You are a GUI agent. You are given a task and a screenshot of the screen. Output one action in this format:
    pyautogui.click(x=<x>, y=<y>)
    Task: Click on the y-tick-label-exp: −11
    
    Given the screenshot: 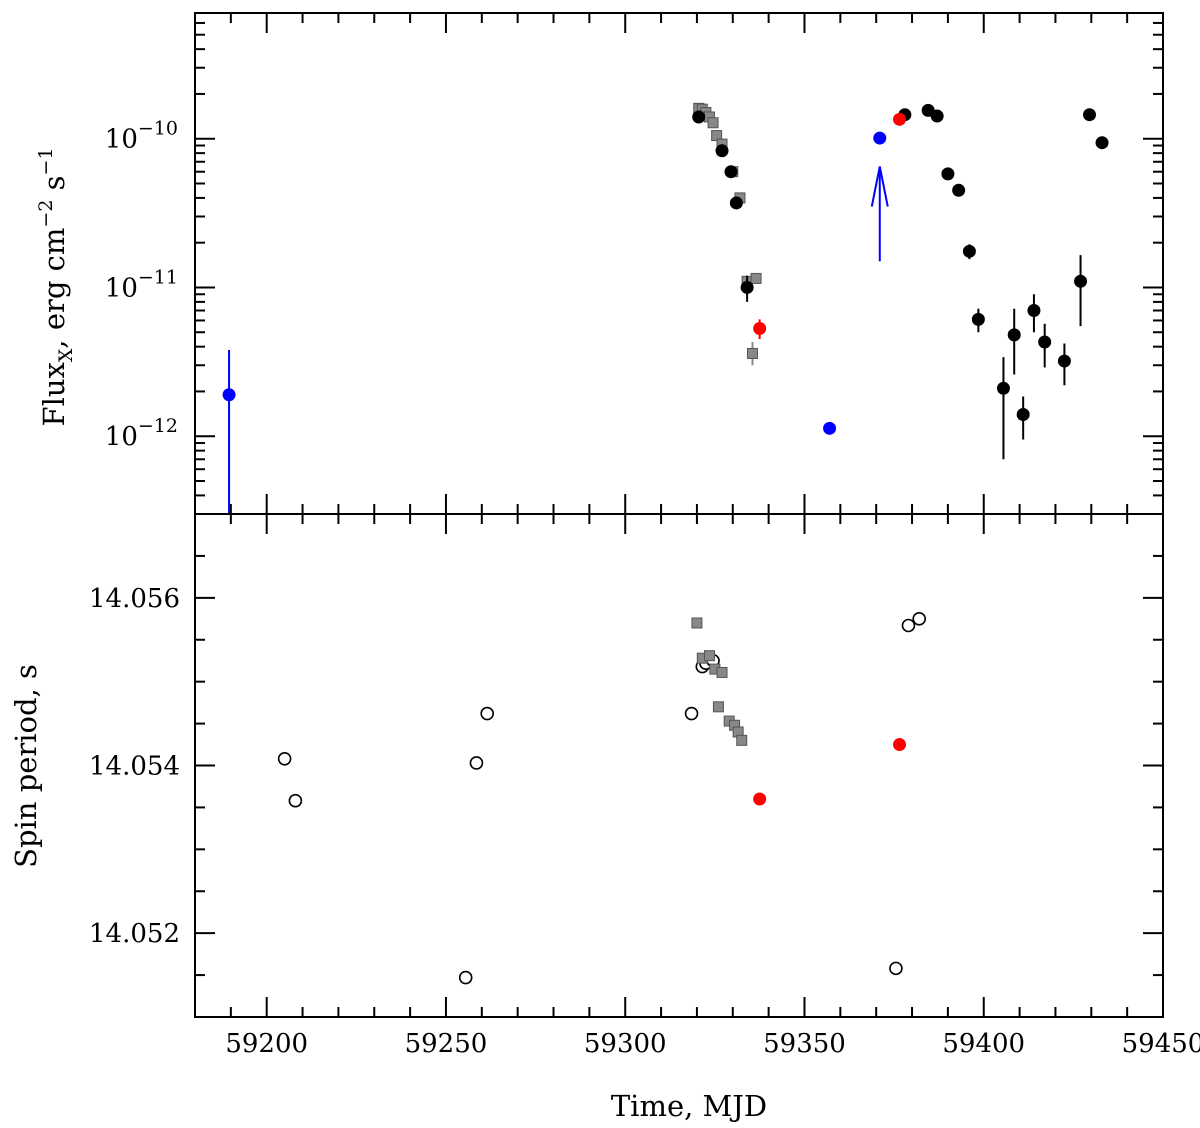 What is the action you would take?
    pyautogui.click(x=158, y=277)
    